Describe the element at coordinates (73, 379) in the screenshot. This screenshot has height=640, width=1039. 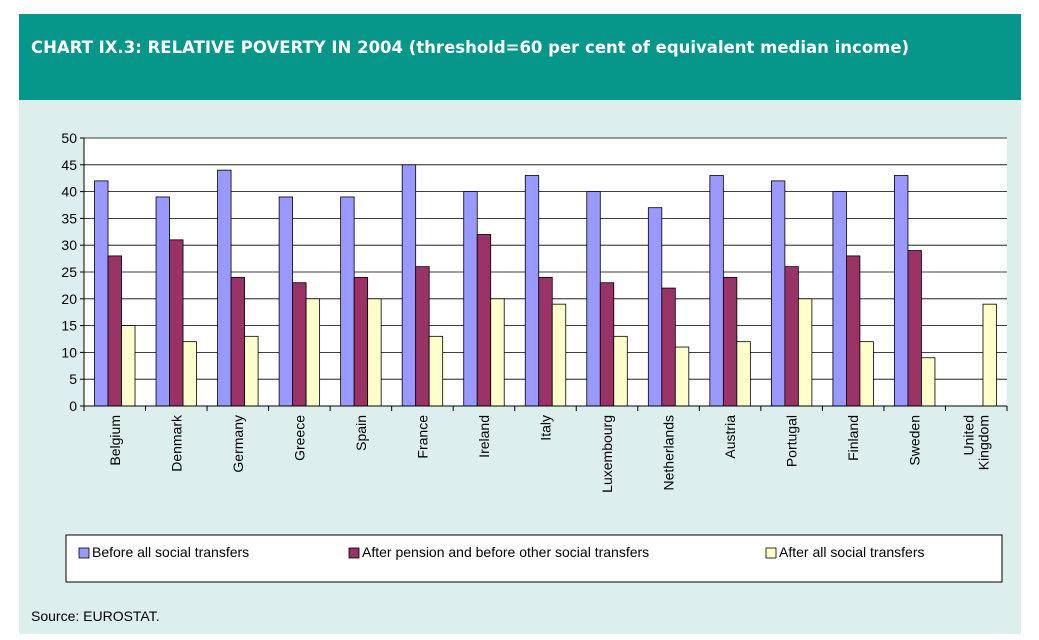
I see `y-tick-label: 5` at that location.